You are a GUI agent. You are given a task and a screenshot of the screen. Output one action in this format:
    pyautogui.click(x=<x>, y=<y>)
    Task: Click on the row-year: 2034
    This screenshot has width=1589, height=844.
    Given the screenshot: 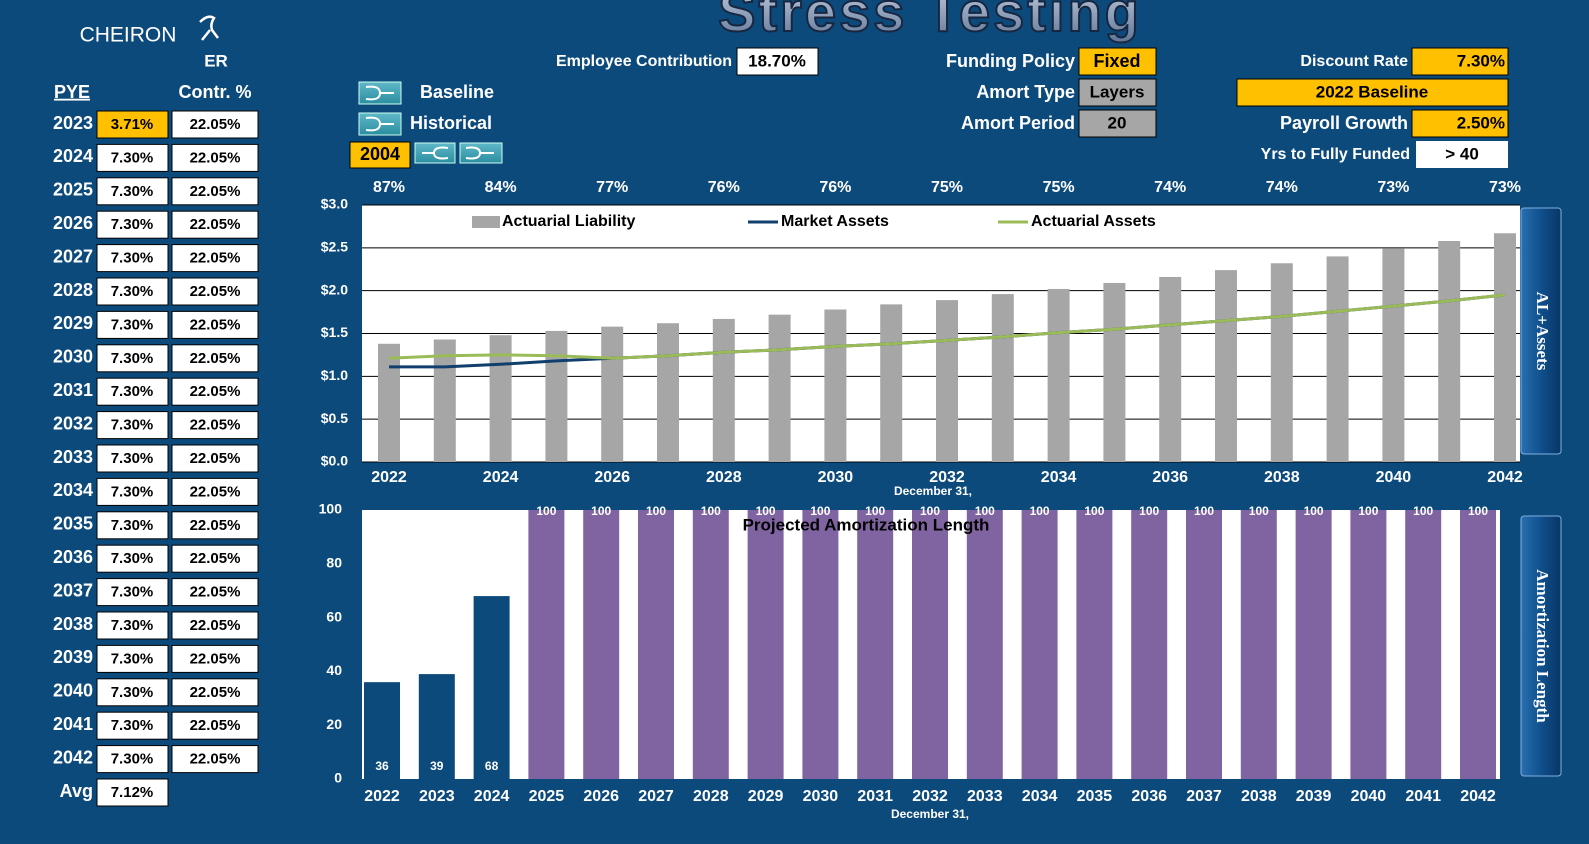 What is the action you would take?
    pyautogui.click(x=73, y=490)
    